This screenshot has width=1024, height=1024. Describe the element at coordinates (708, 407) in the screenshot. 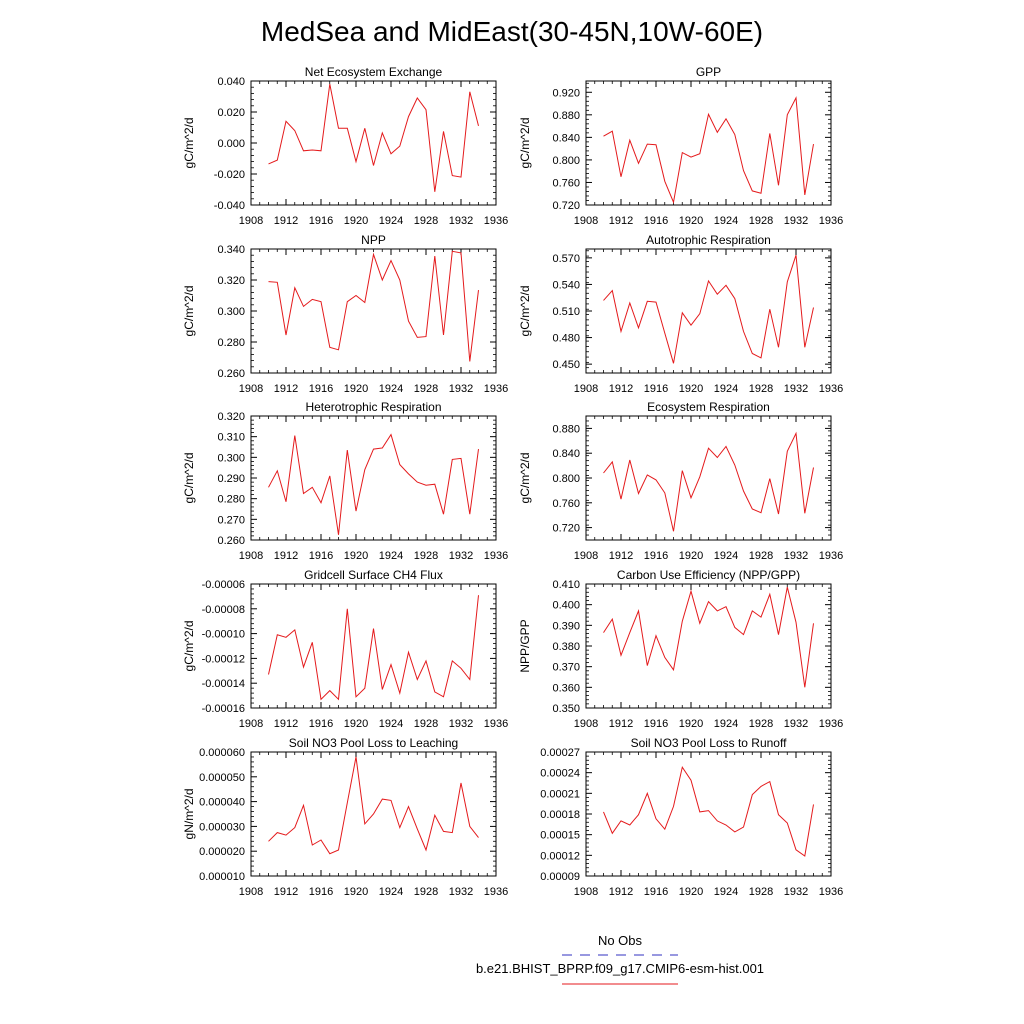

I see `panel-title: Ecosystem Respiration` at that location.